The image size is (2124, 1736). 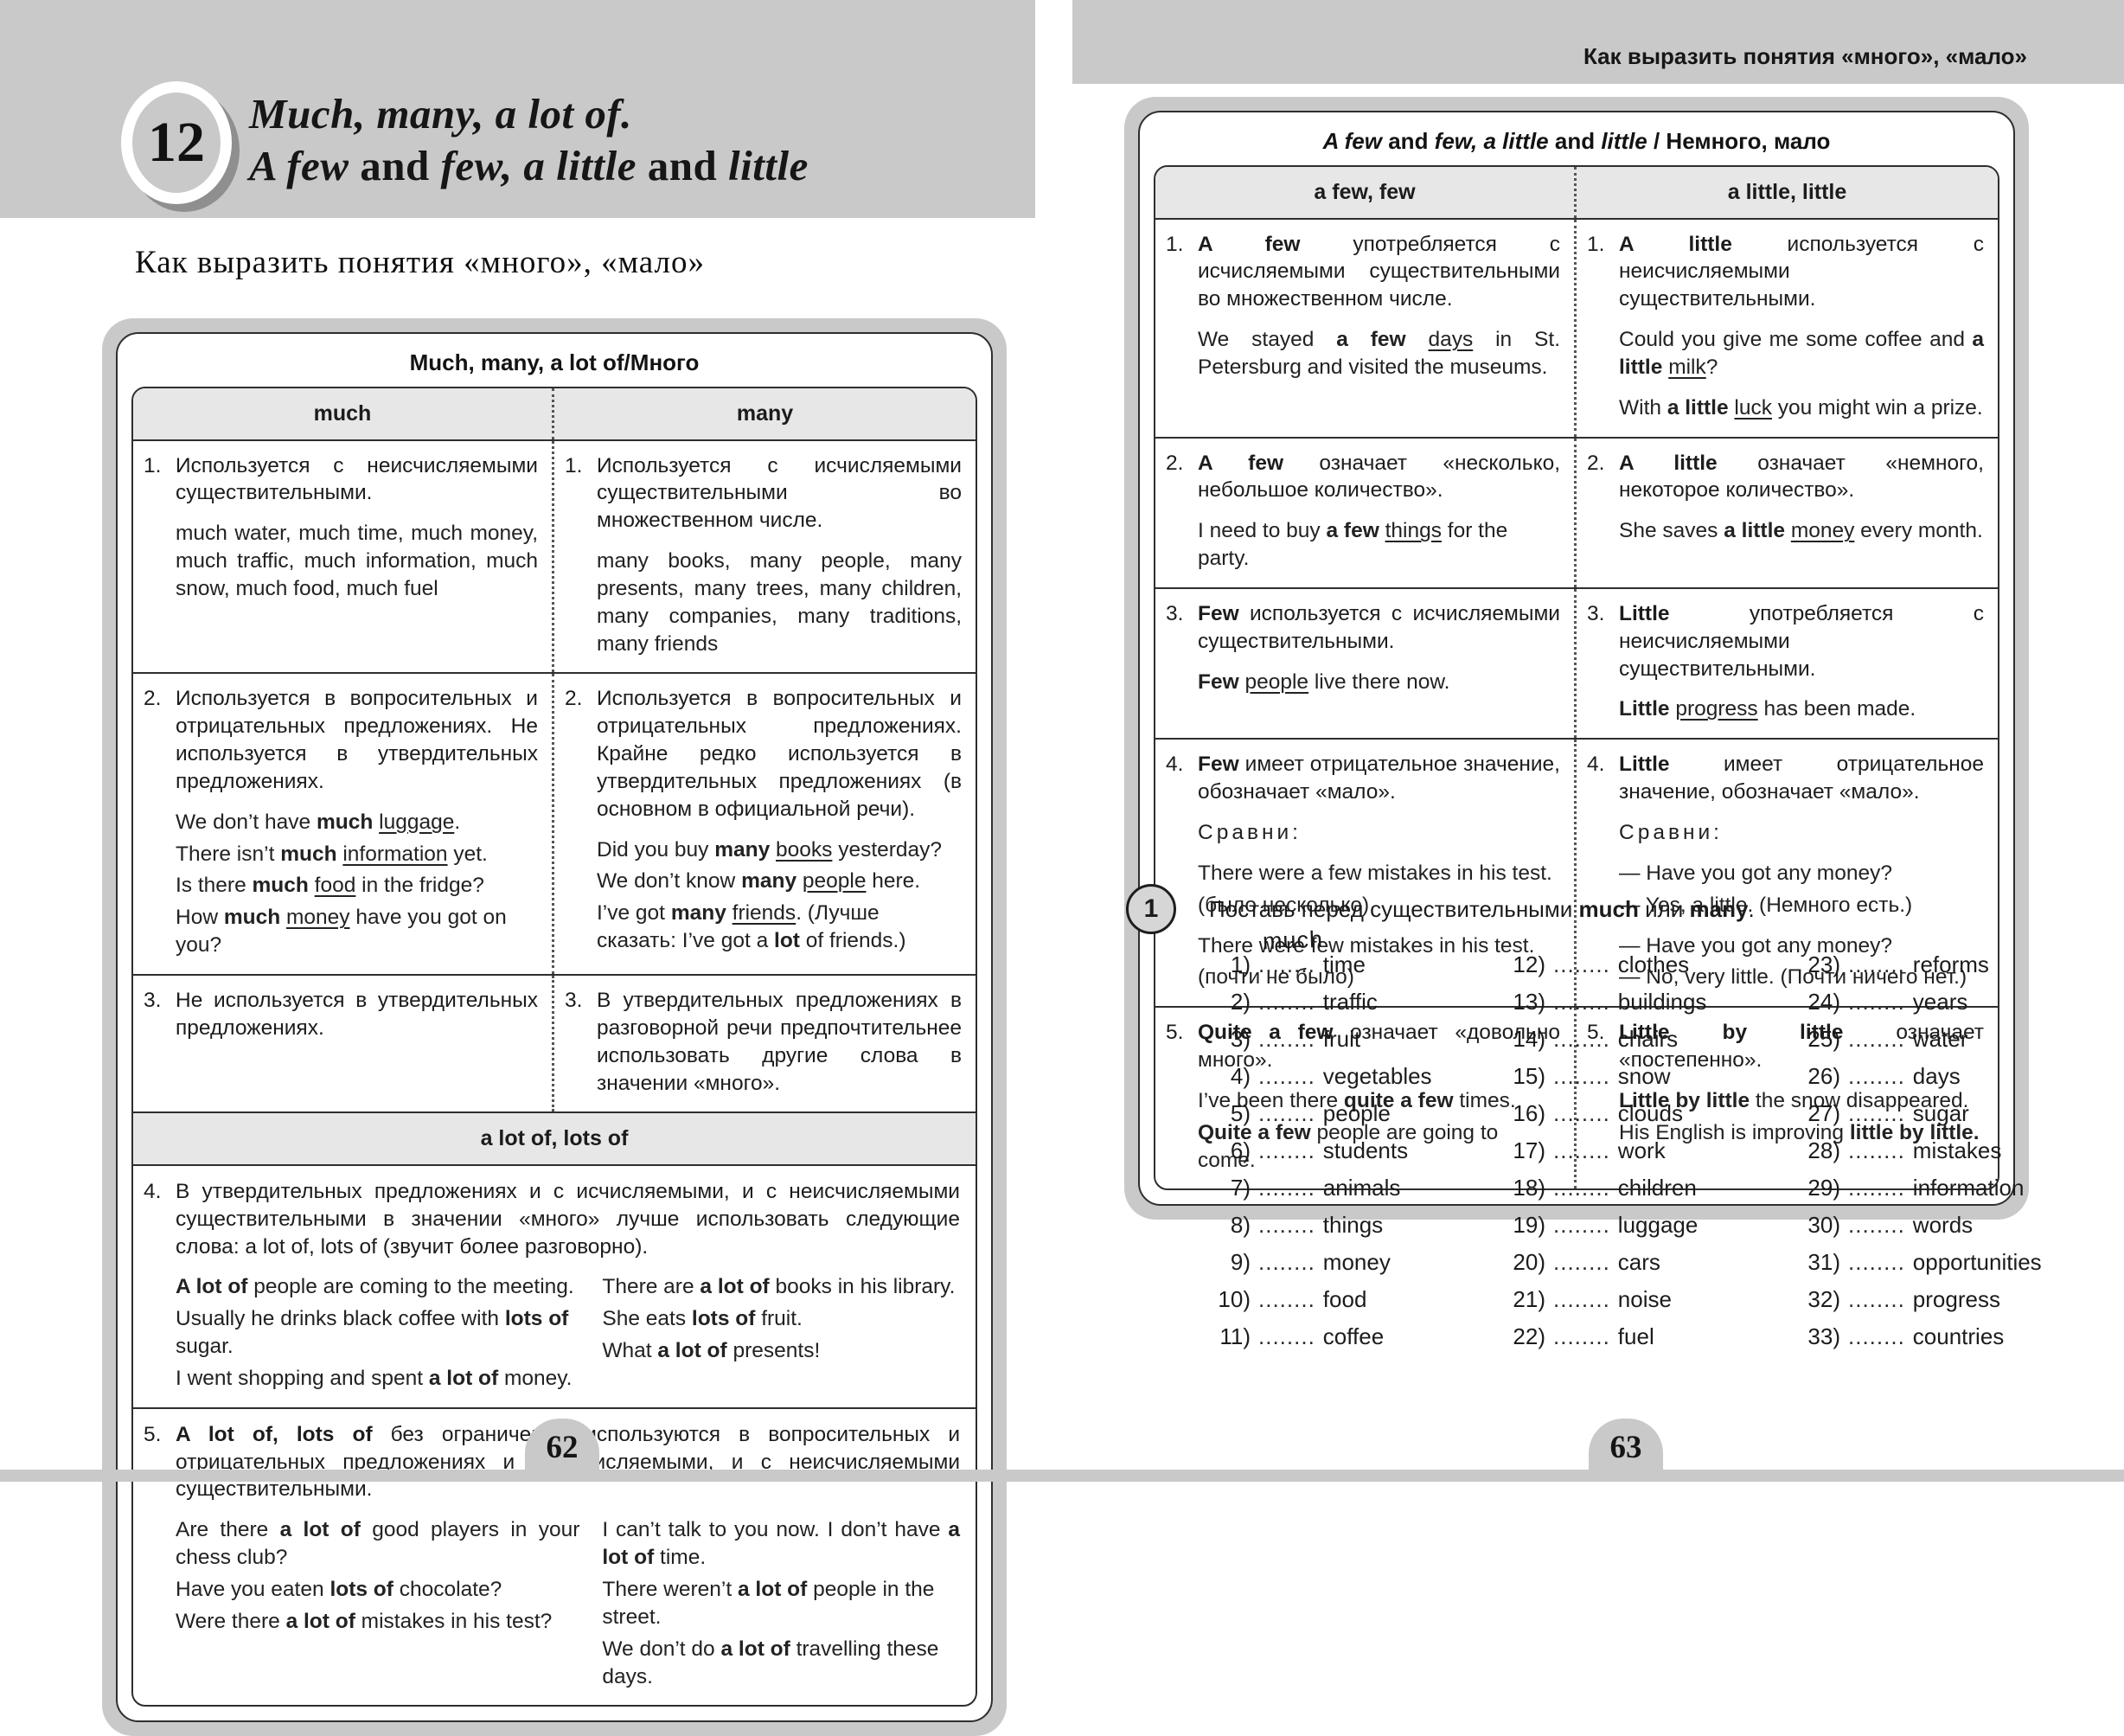 What do you see at coordinates (1357, 1262) in the screenshot?
I see `item-word: money` at bounding box center [1357, 1262].